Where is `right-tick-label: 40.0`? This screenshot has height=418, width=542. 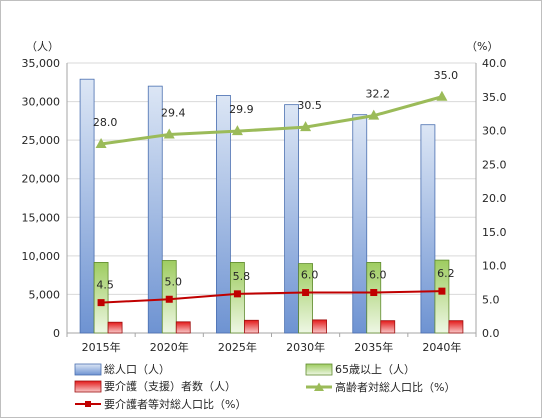 right-tick-label: 40.0 is located at coordinates (494, 63).